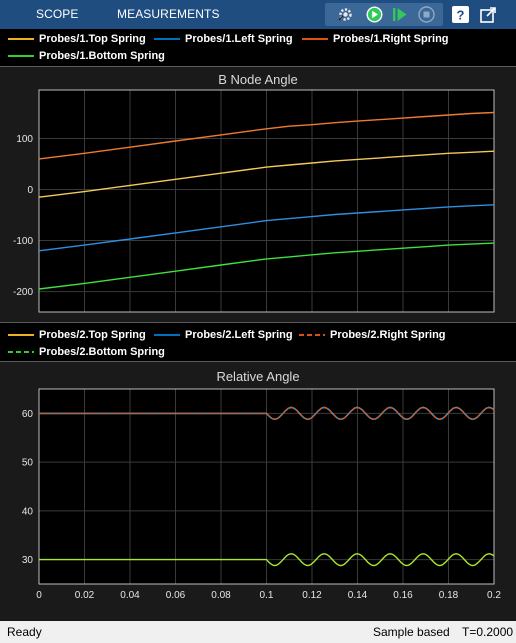  I want to click on legend-entry: Probes/2.Bottom Spring, so click(86, 351).